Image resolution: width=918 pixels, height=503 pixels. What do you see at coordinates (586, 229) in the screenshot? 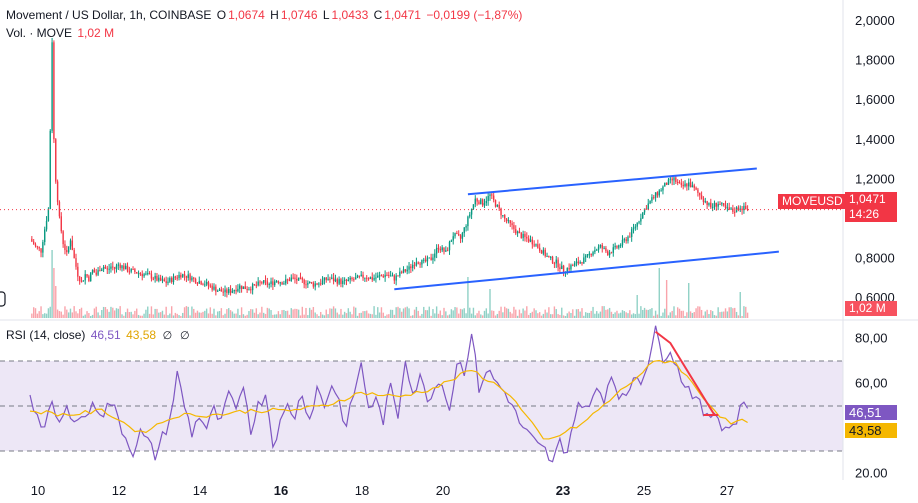
I see `trendlines` at bounding box center [586, 229].